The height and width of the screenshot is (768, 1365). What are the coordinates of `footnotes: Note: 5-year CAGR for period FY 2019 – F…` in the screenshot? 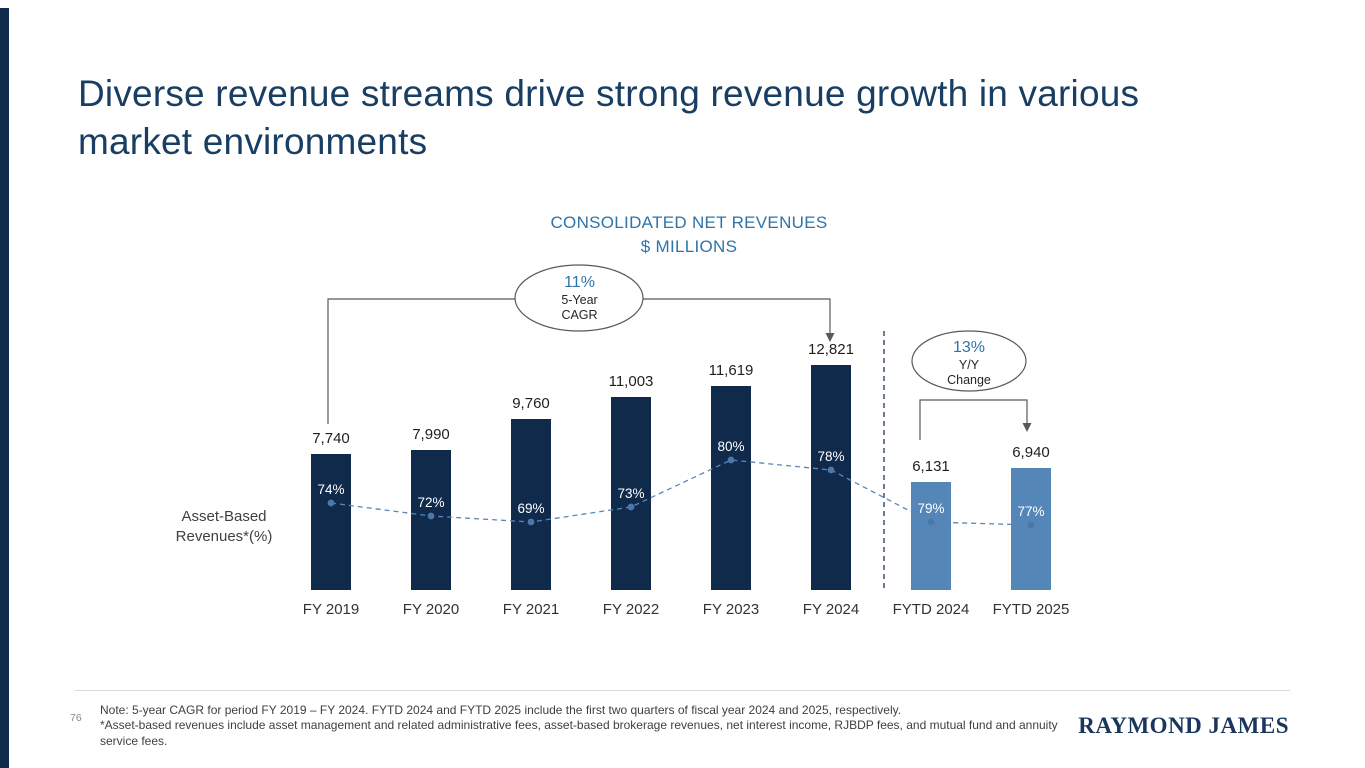 It's located at (579, 726).